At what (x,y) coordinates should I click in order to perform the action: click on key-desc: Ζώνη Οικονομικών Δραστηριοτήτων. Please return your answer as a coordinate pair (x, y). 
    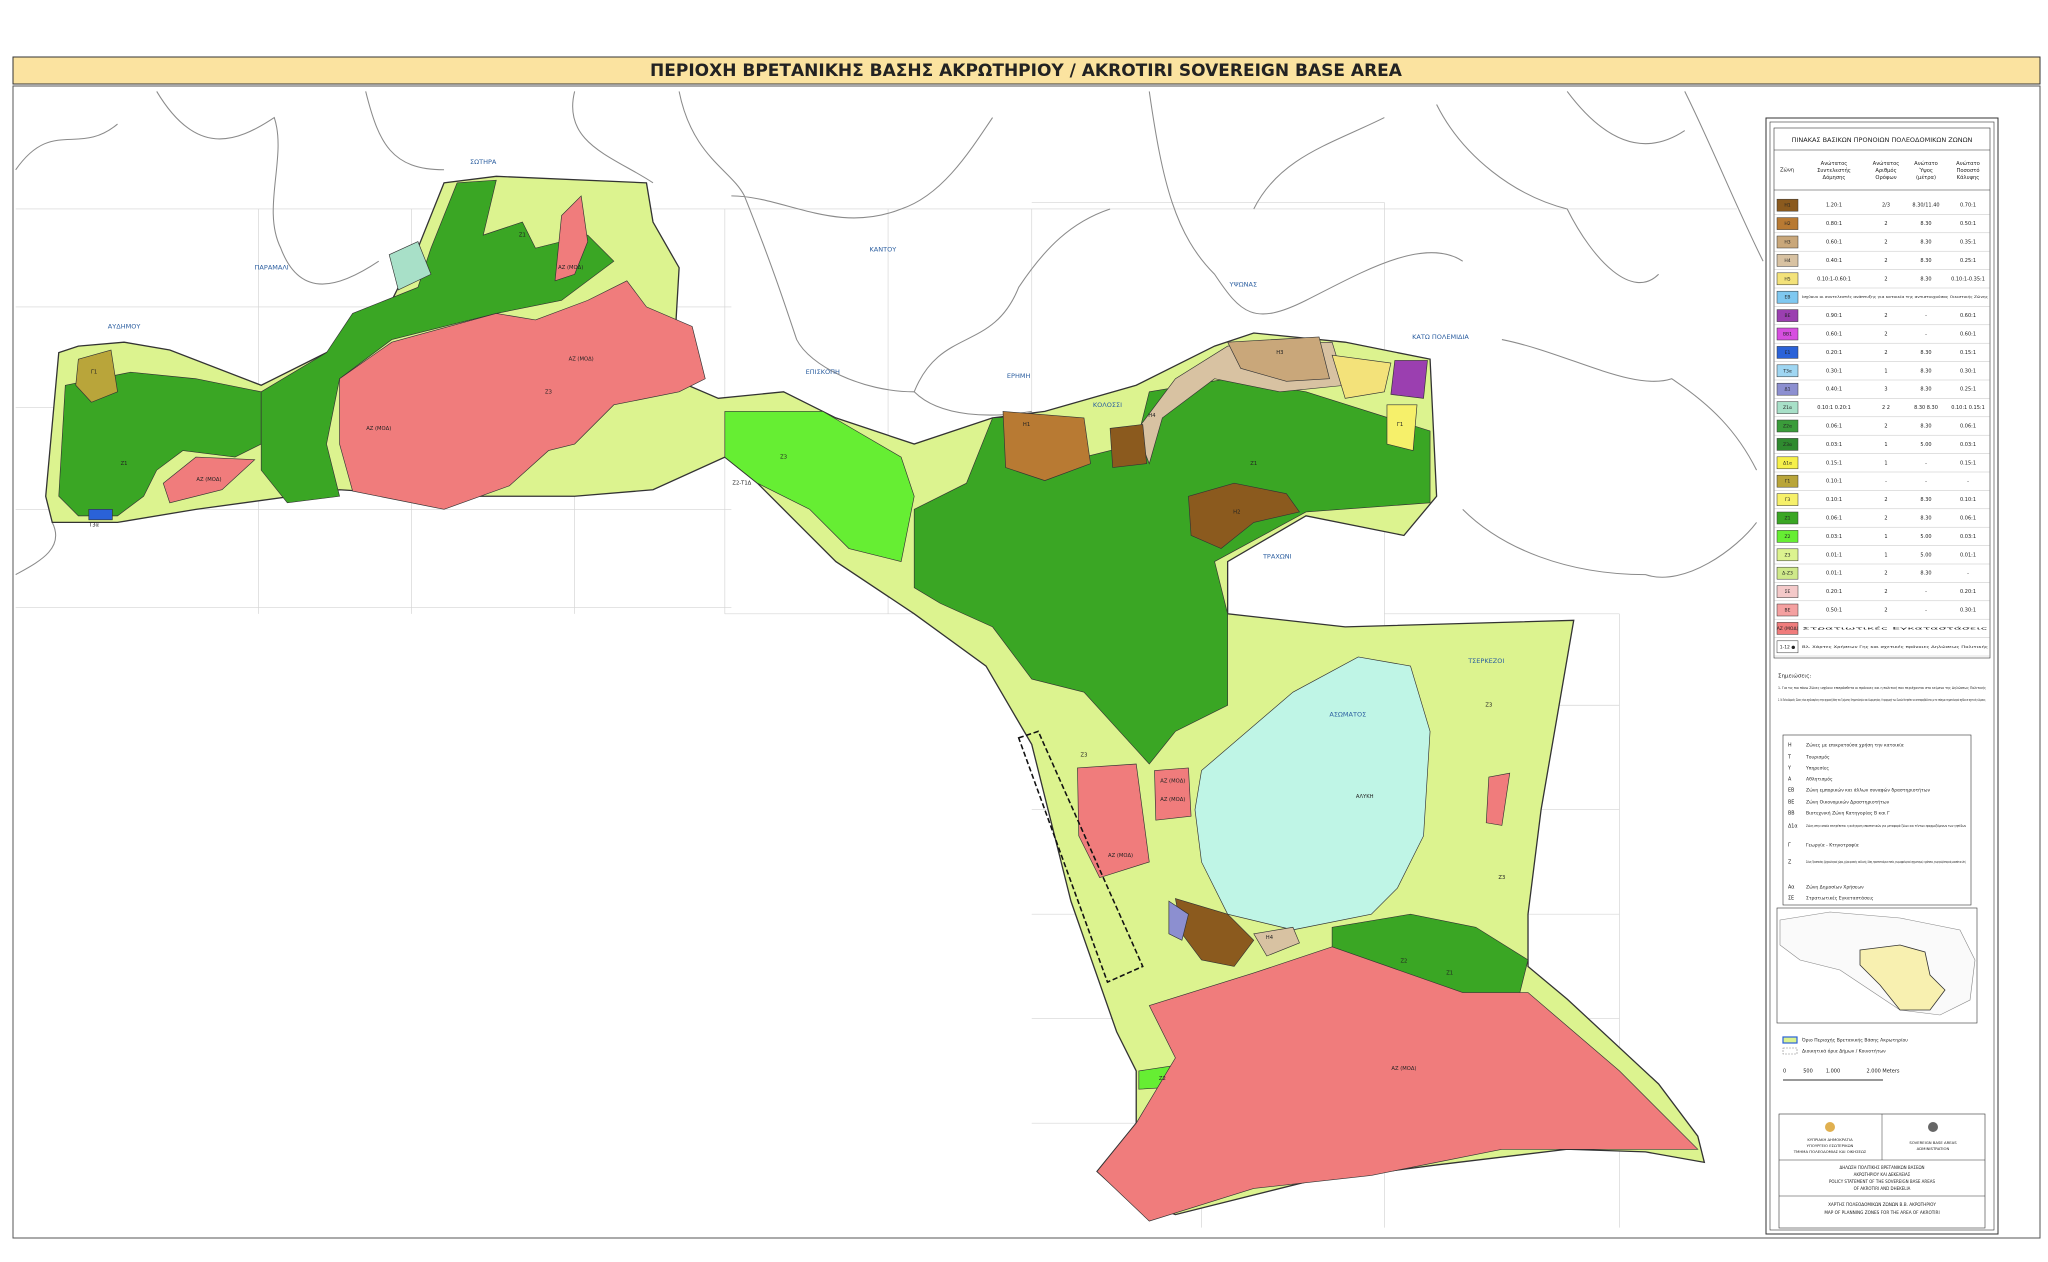
    Looking at the image, I should click on (1848, 802).